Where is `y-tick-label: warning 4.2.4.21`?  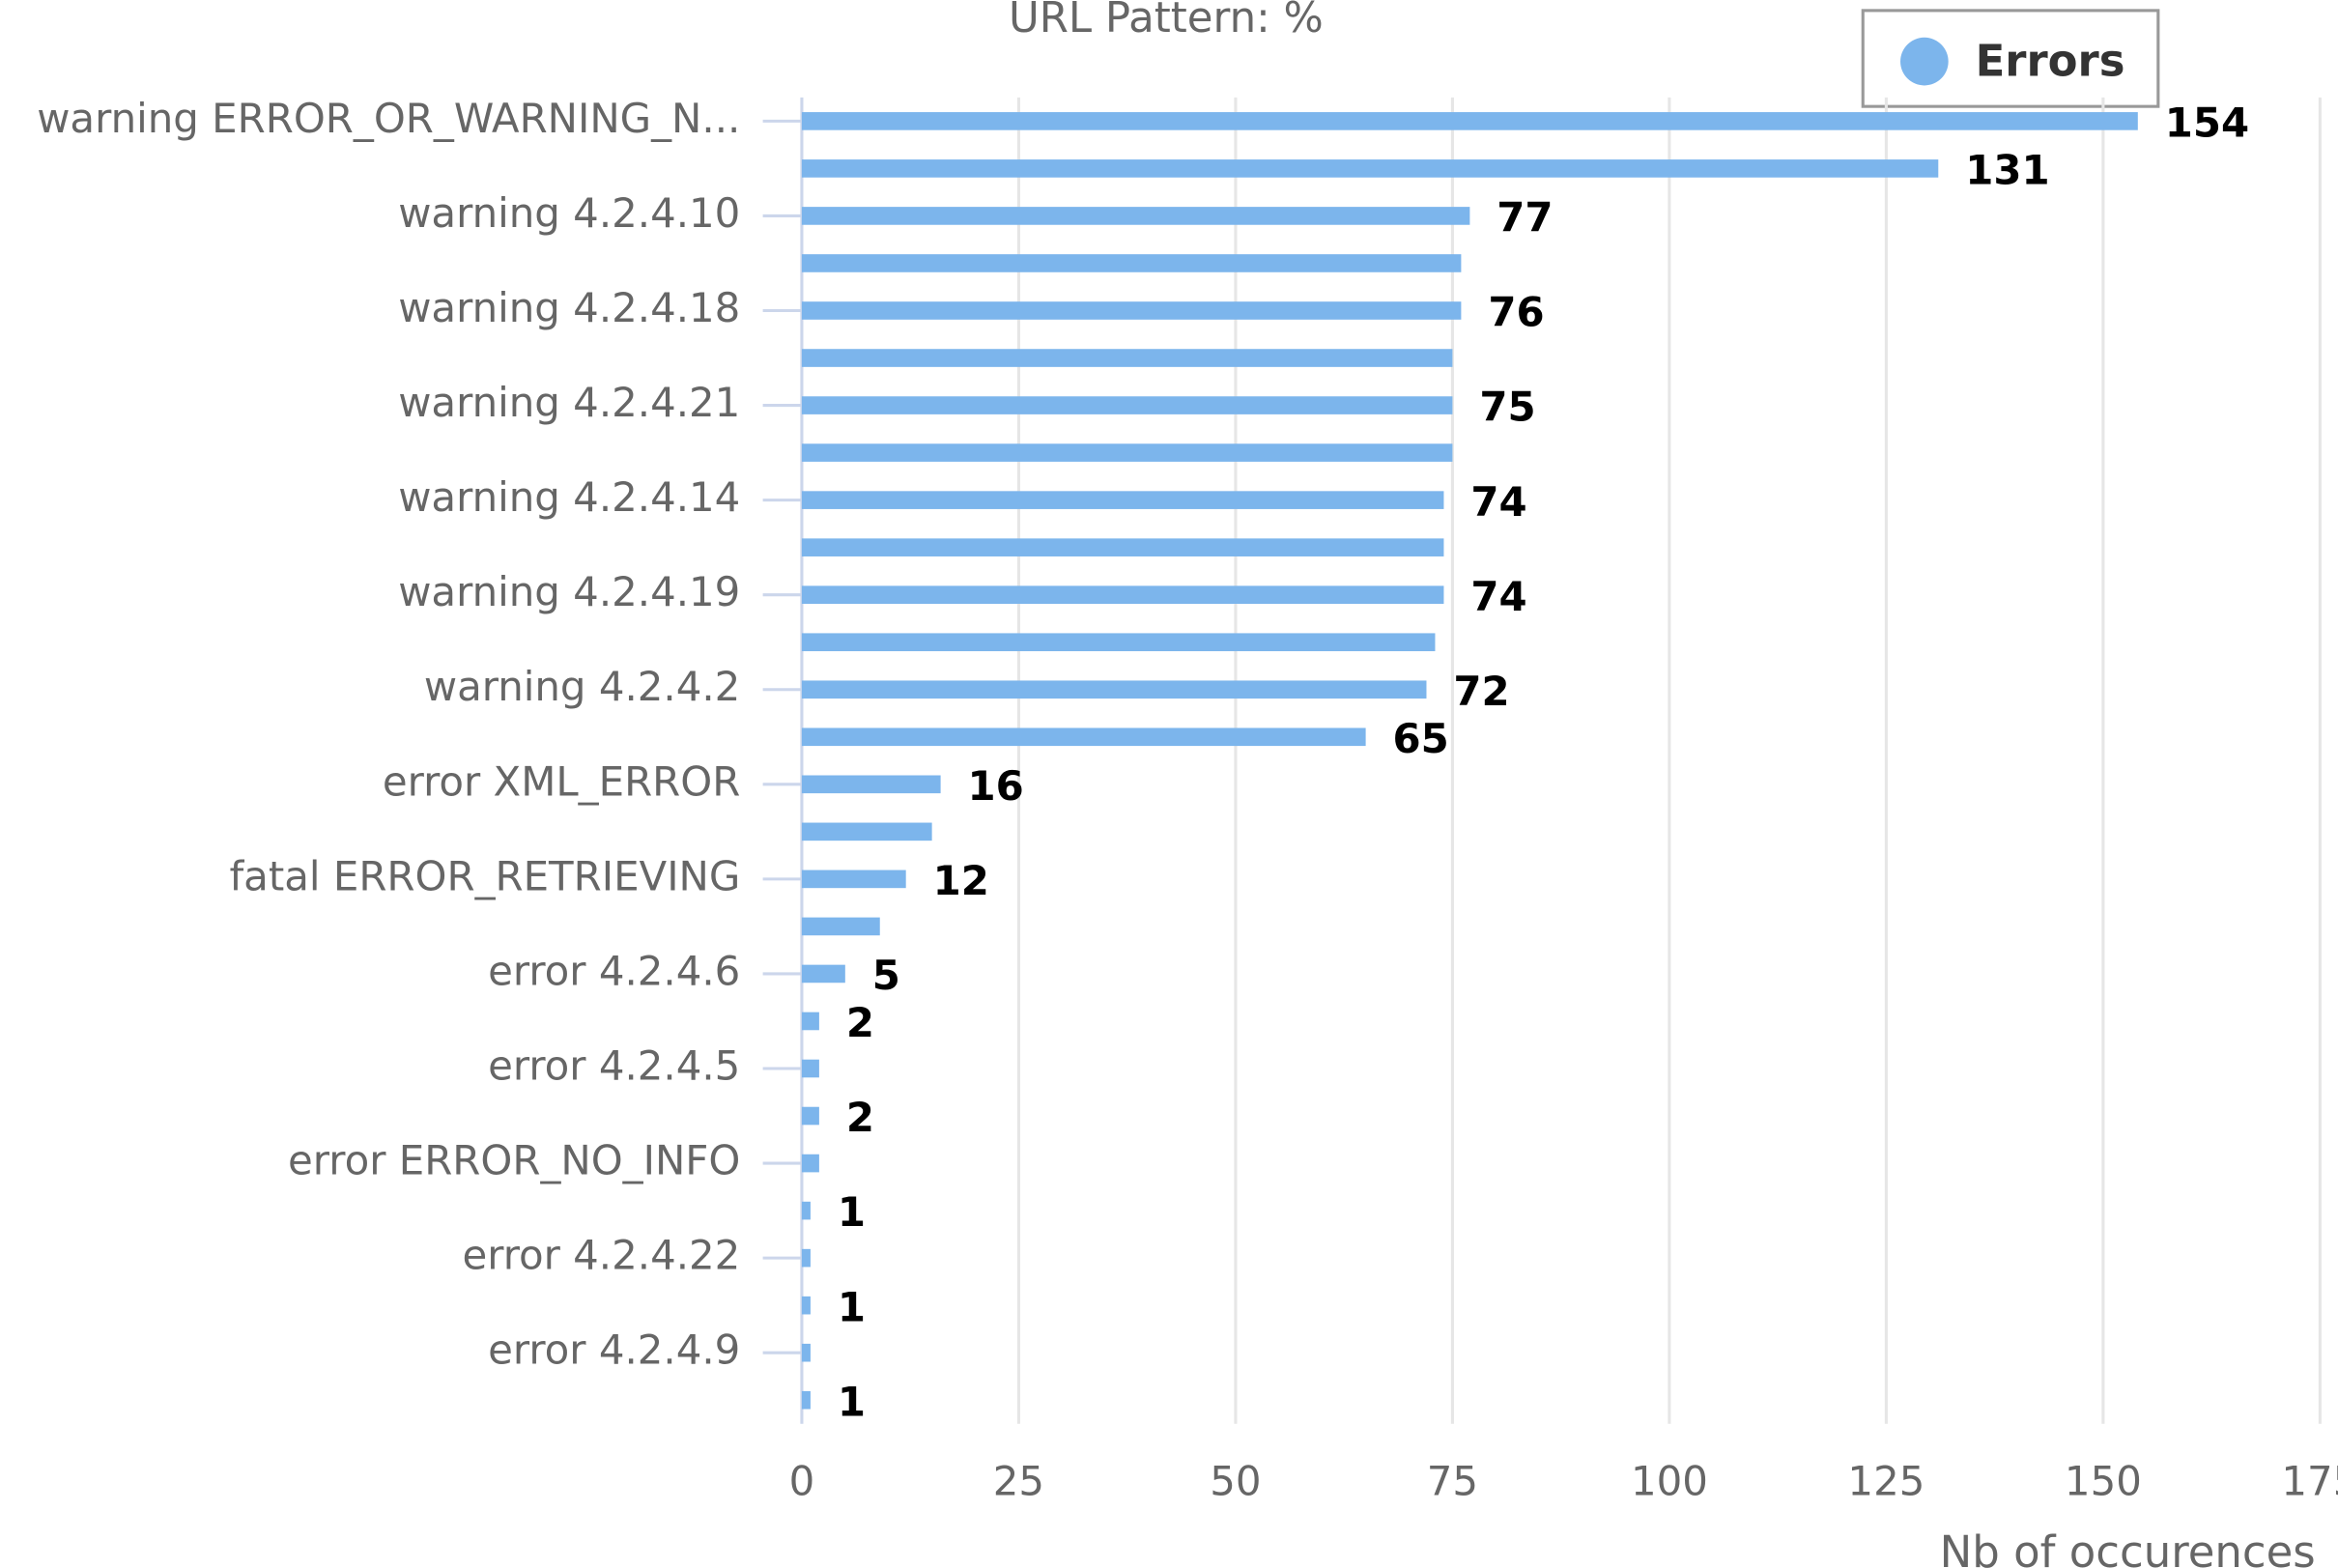 y-tick-label: warning 4.2.4.21 is located at coordinates (569, 402).